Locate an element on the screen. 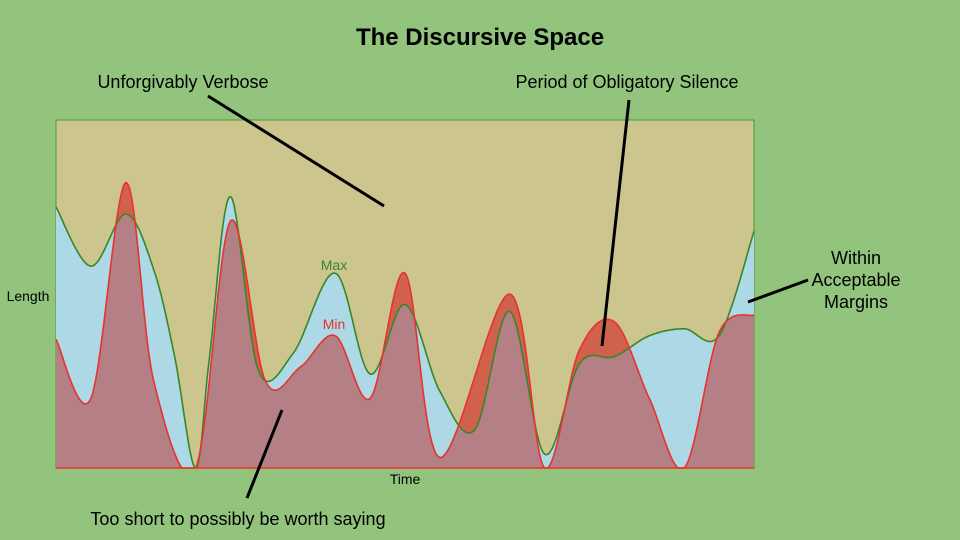  min-series-label: Min is located at coordinates (334, 324).